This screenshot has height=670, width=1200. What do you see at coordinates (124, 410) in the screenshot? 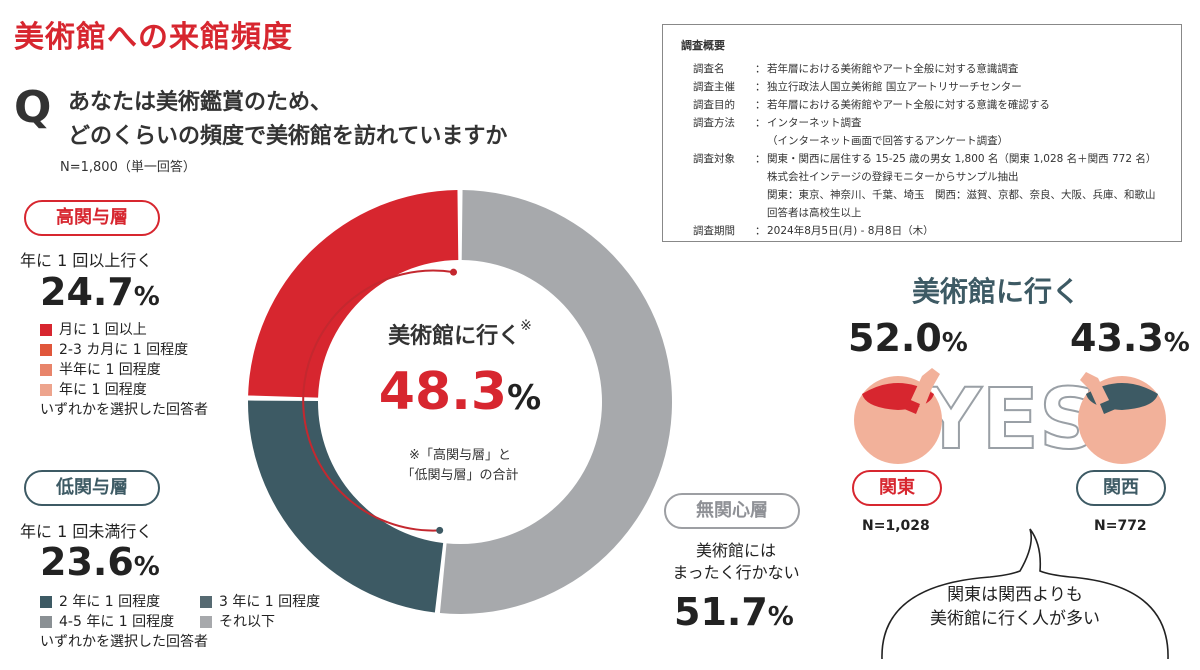
I see `high-legend-note: いずれかを選択した回答者` at bounding box center [124, 410].